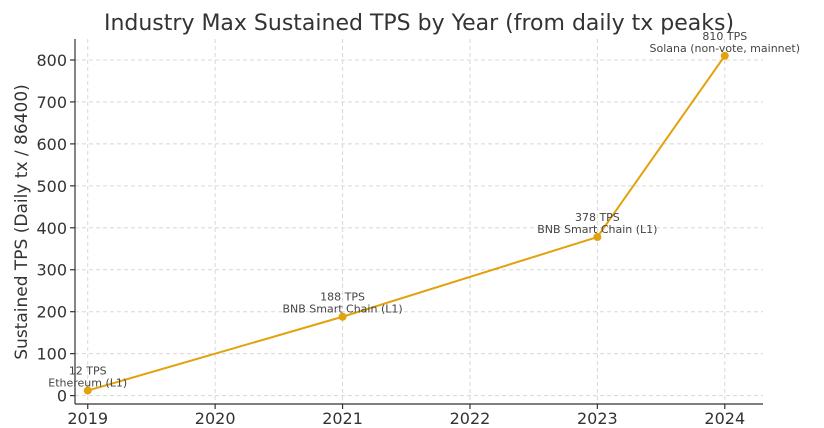 Image resolution: width=824 pixels, height=428 pixels. I want to click on x-tick-label: 2023, so click(597, 418).